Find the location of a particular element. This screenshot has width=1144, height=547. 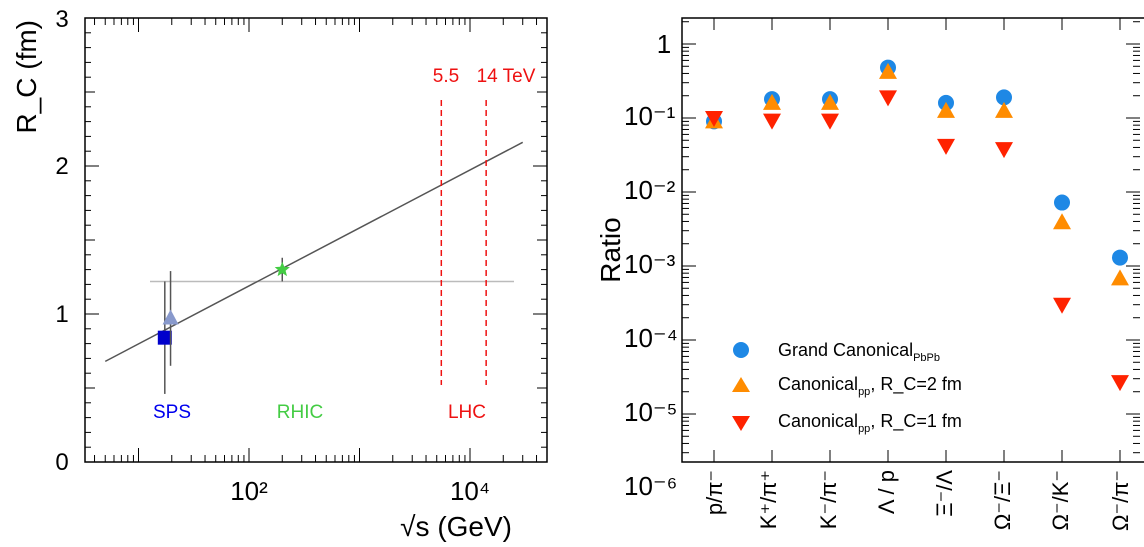

right-y-tick-label: 10⁻⁴ is located at coordinates (651, 338).